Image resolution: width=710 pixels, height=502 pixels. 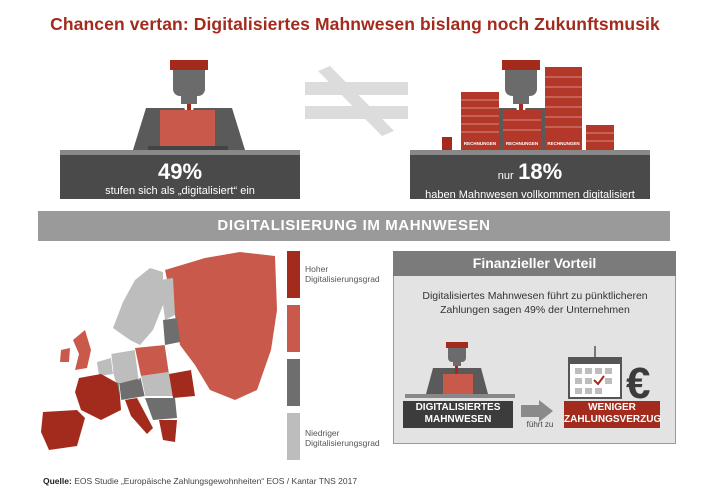 I want to click on laptop-icon, so click(x=188, y=130).